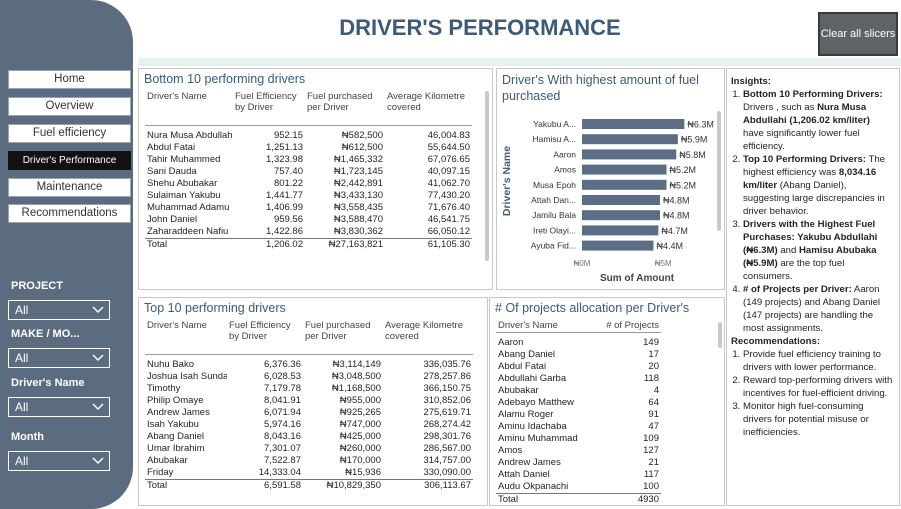 This screenshot has width=901, height=509. What do you see at coordinates (288, 183) in the screenshot?
I see `table-cell: 801.22` at bounding box center [288, 183].